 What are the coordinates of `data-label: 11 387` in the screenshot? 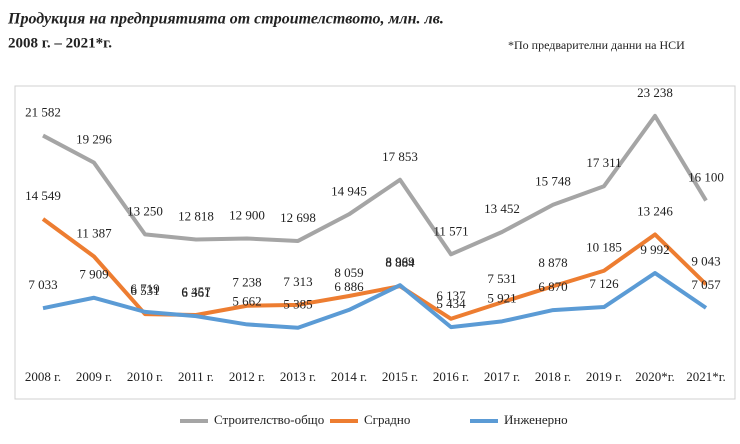 It's located at (94, 232).